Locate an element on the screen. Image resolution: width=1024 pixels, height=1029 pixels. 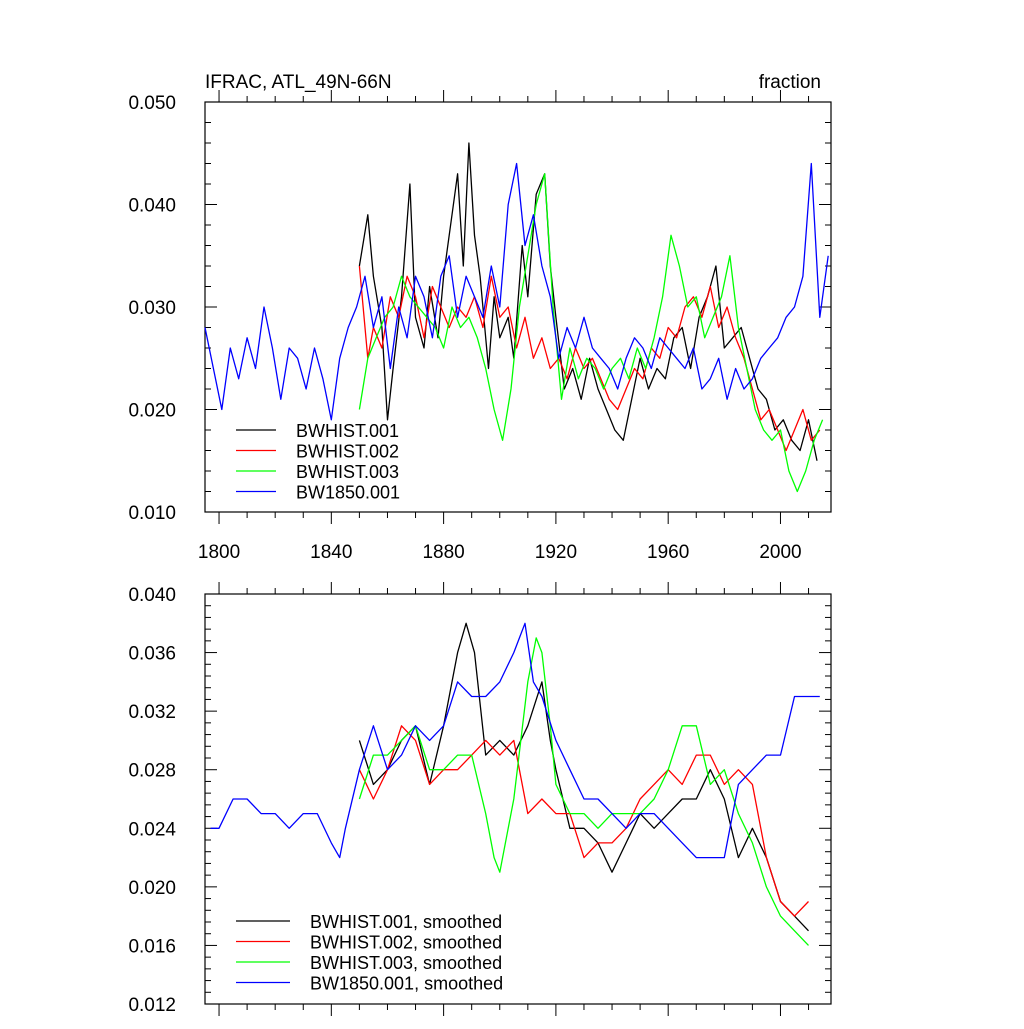
units-label: fraction is located at coordinates (790, 82).